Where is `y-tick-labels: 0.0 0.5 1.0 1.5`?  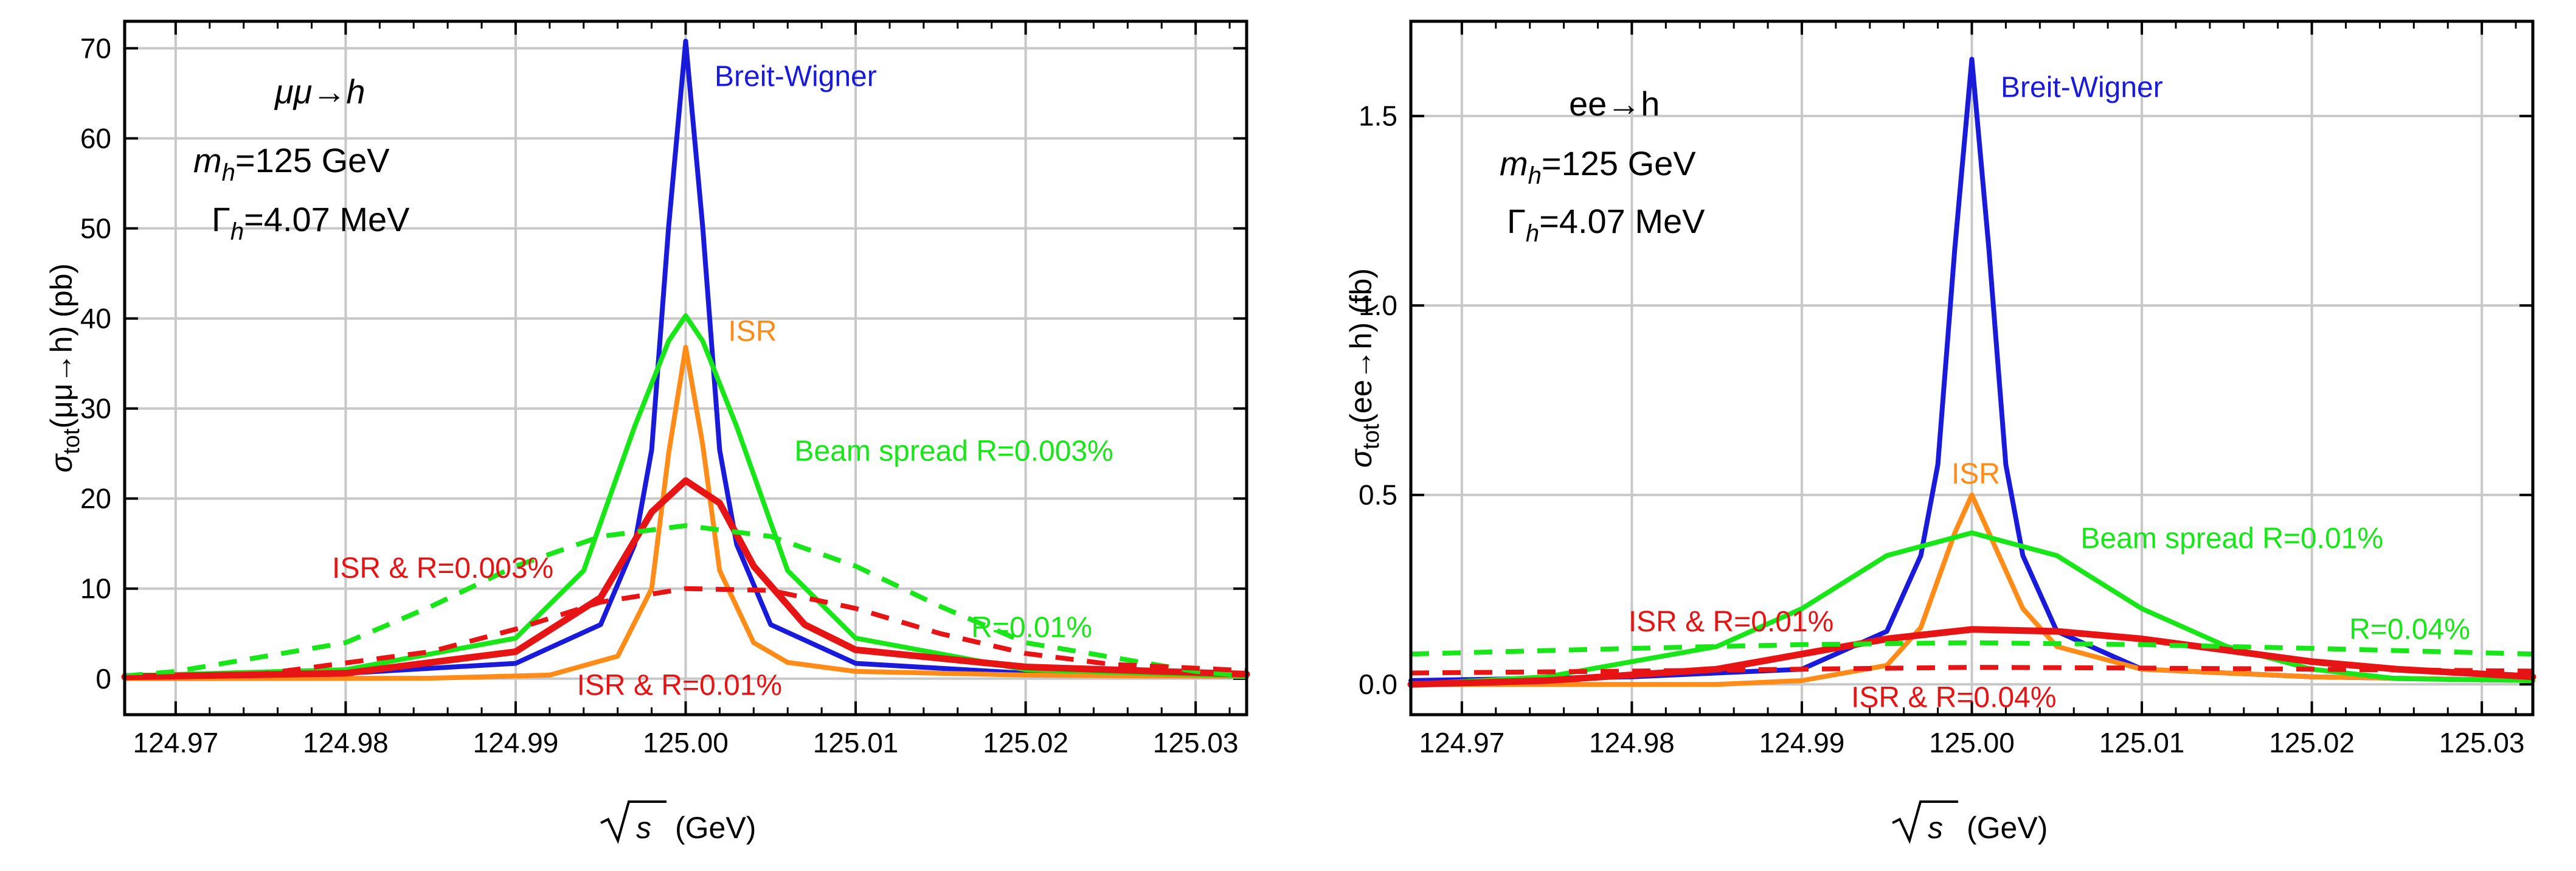
y-tick-labels: 0.0 0.5 1.0 1.5 is located at coordinates (1378, 400).